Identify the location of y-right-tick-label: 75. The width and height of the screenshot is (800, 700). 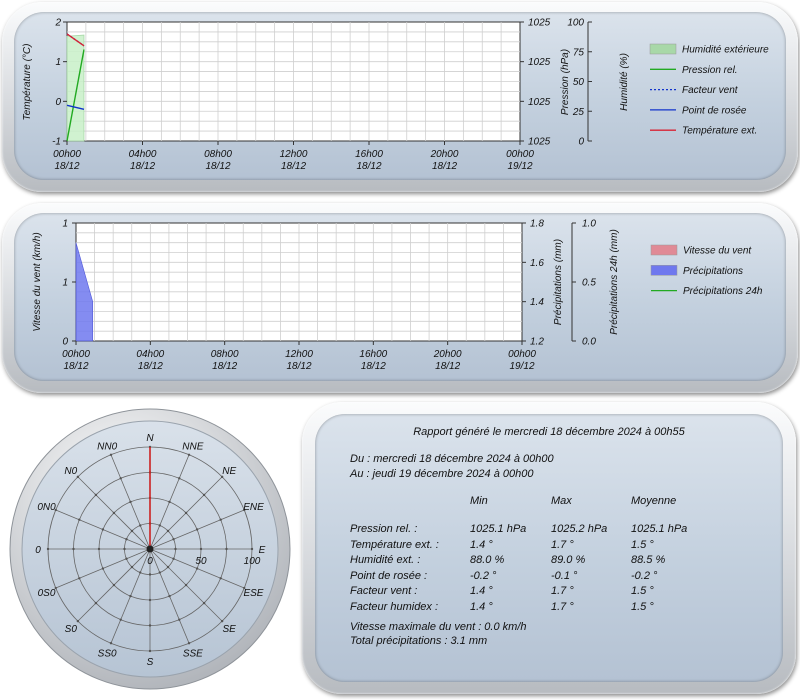
(579, 52).